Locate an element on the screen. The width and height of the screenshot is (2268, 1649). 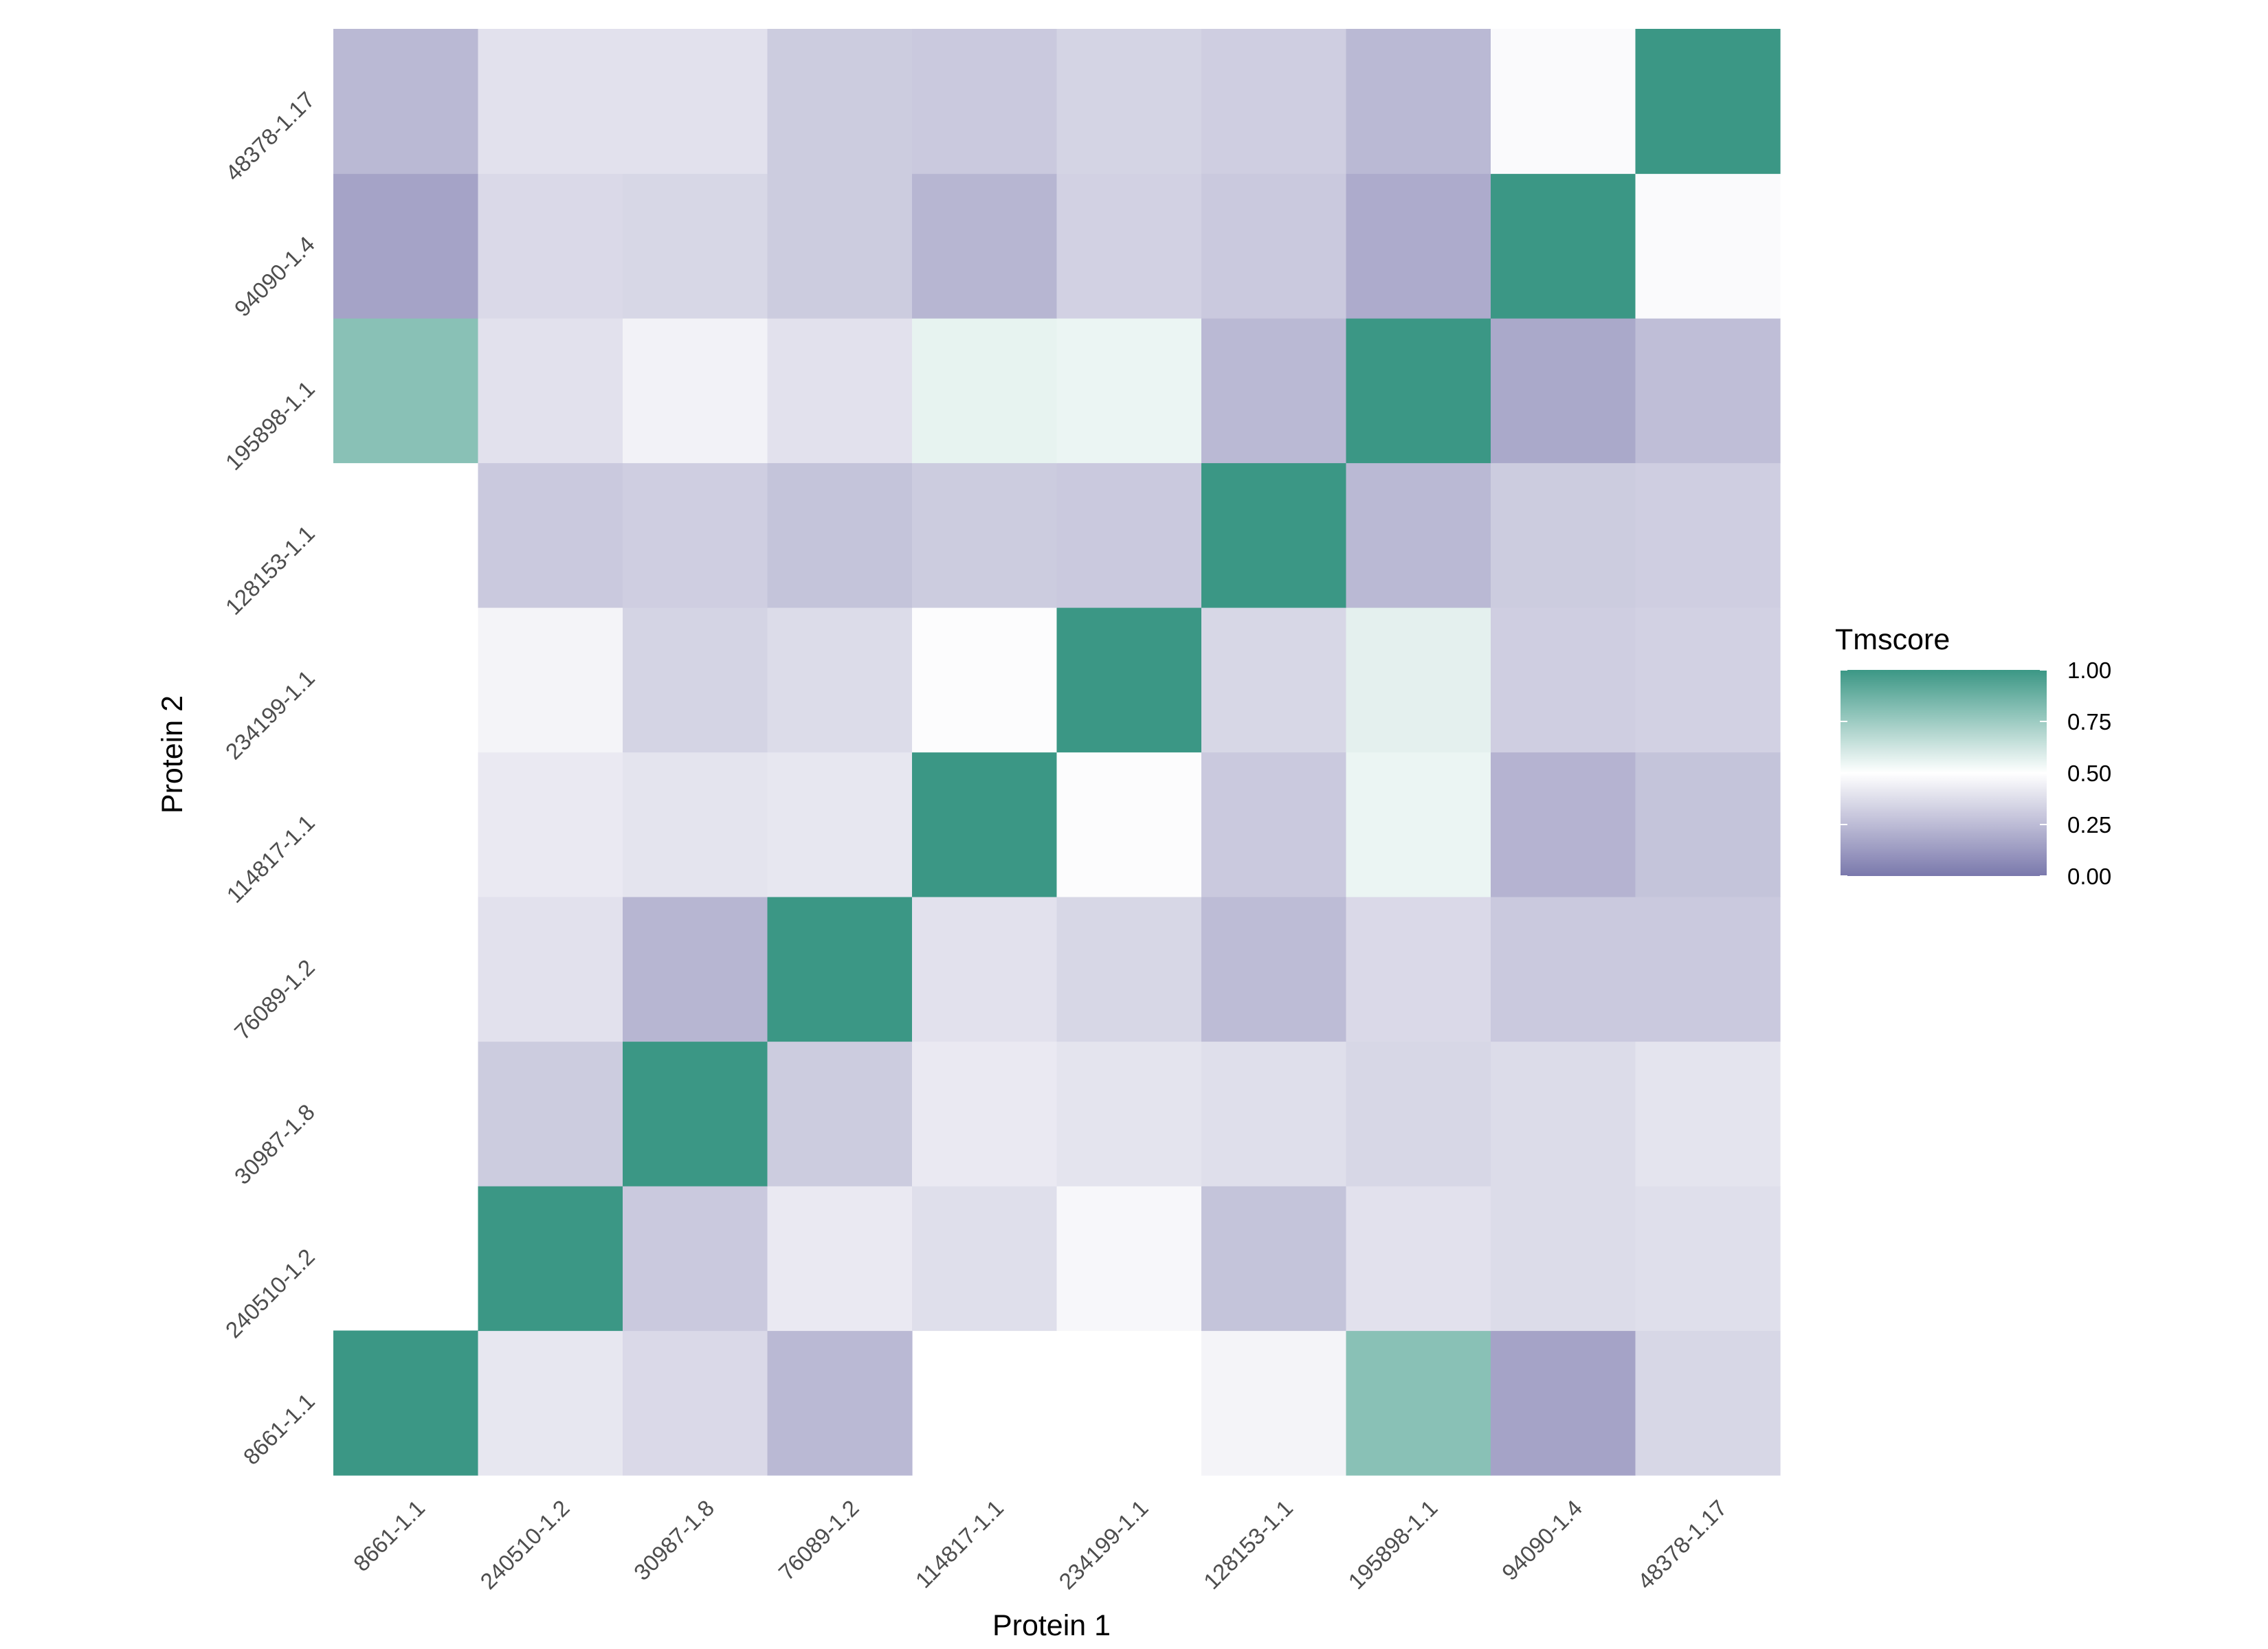
legend-tick-label: 1.00 is located at coordinates (2089, 670).